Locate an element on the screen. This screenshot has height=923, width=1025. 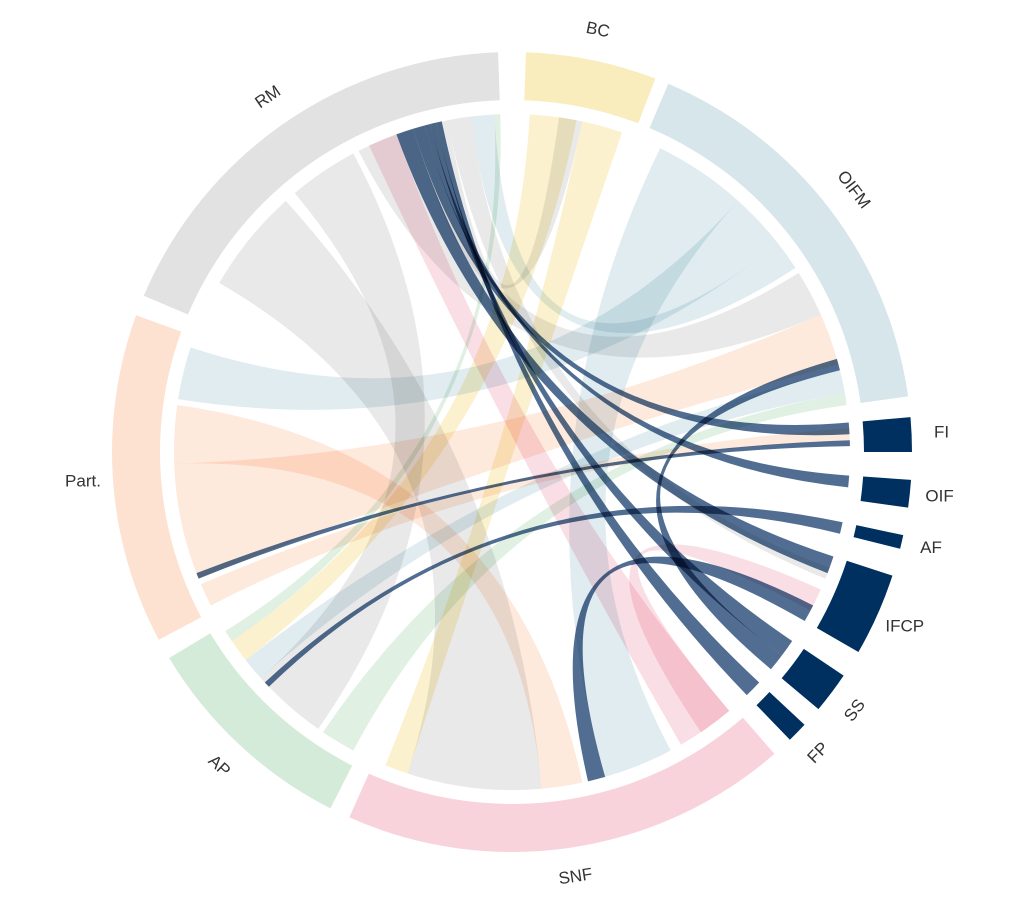
group-arc-af is located at coordinates (878, 537).